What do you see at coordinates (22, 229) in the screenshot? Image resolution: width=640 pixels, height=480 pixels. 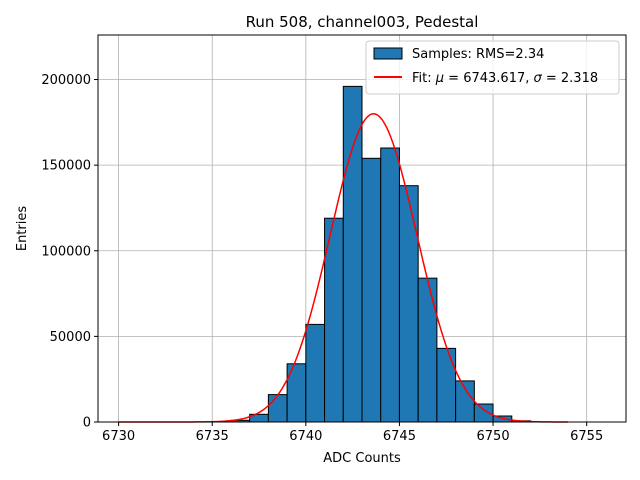 I see `y-axis-label: Entries` at bounding box center [22, 229].